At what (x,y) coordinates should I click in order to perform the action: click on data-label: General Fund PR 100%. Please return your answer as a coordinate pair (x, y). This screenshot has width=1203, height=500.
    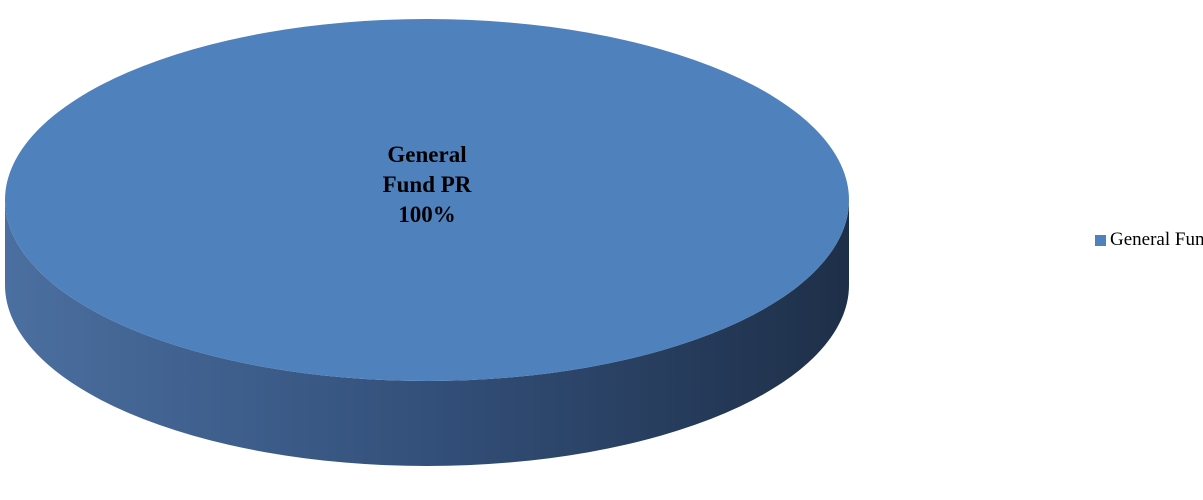
    Looking at the image, I should click on (427, 185).